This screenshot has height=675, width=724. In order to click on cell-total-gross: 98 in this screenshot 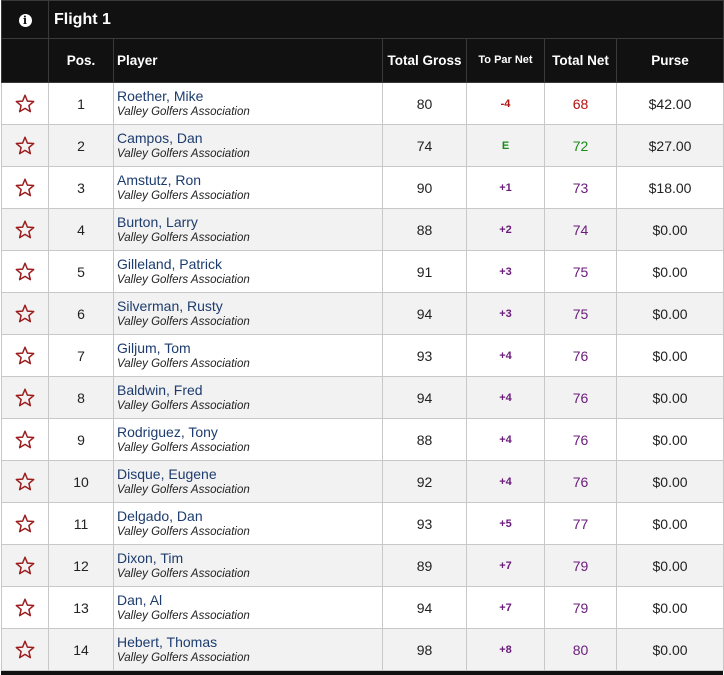, I will do `click(424, 649)`.